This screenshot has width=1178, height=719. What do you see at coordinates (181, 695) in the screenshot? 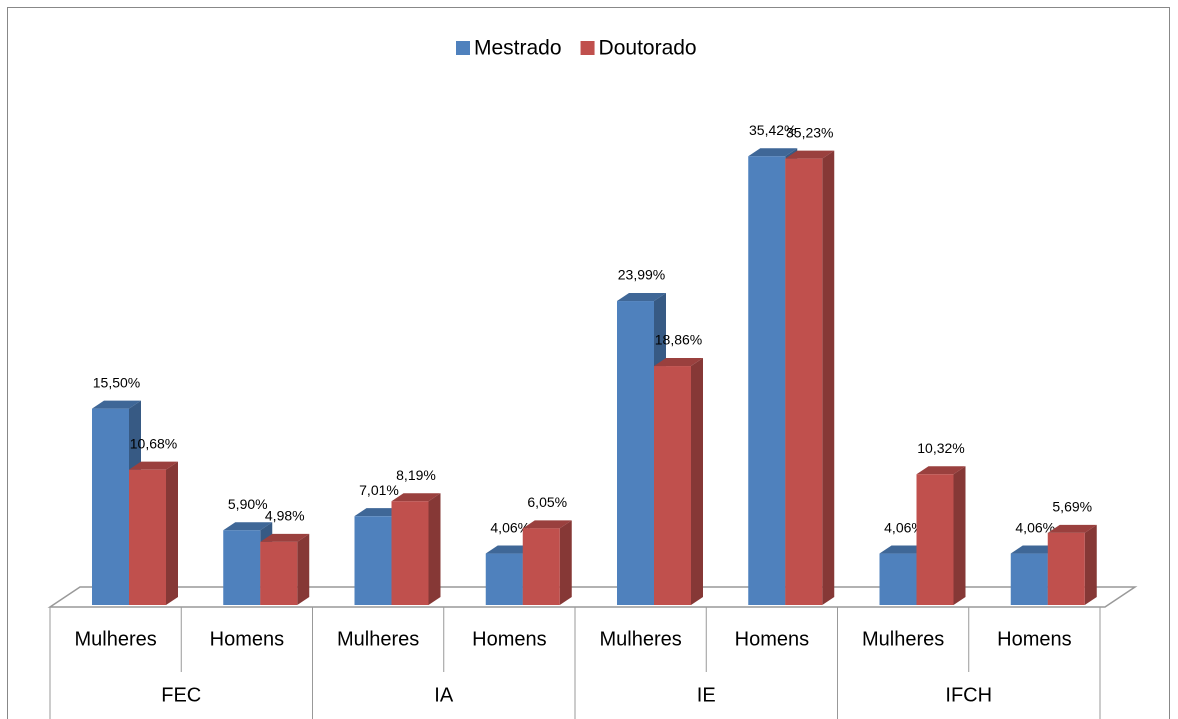
I see `group-label: FEC` at bounding box center [181, 695].